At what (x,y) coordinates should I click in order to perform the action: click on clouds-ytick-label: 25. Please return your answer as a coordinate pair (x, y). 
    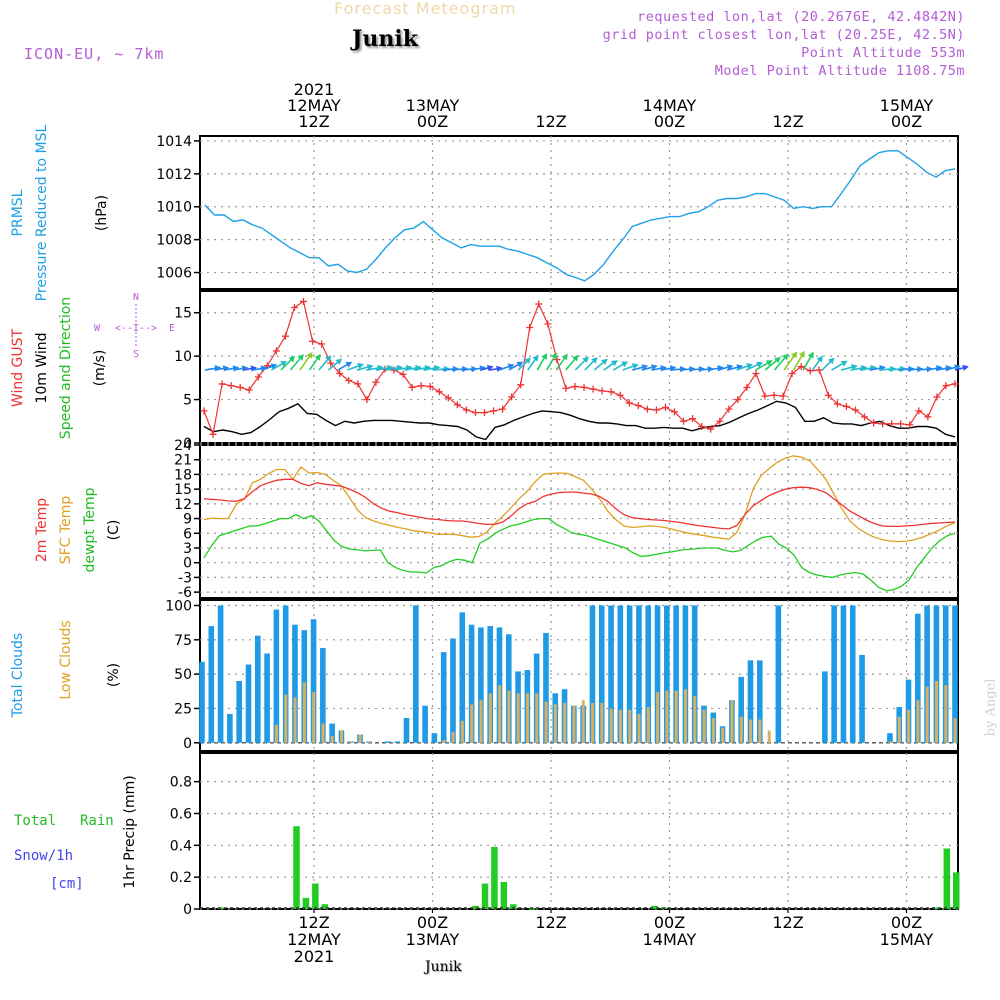
    Looking at the image, I should click on (183, 709).